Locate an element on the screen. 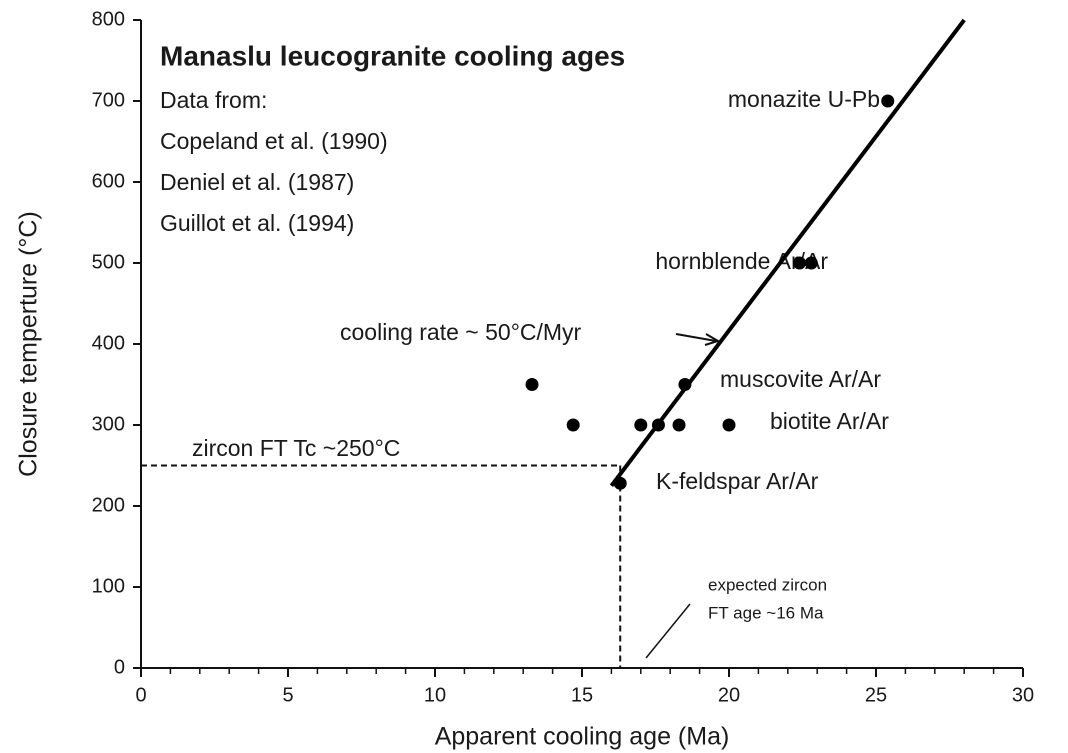 The height and width of the screenshot is (753, 1068). y-tick-label: 800 is located at coordinates (108, 19).